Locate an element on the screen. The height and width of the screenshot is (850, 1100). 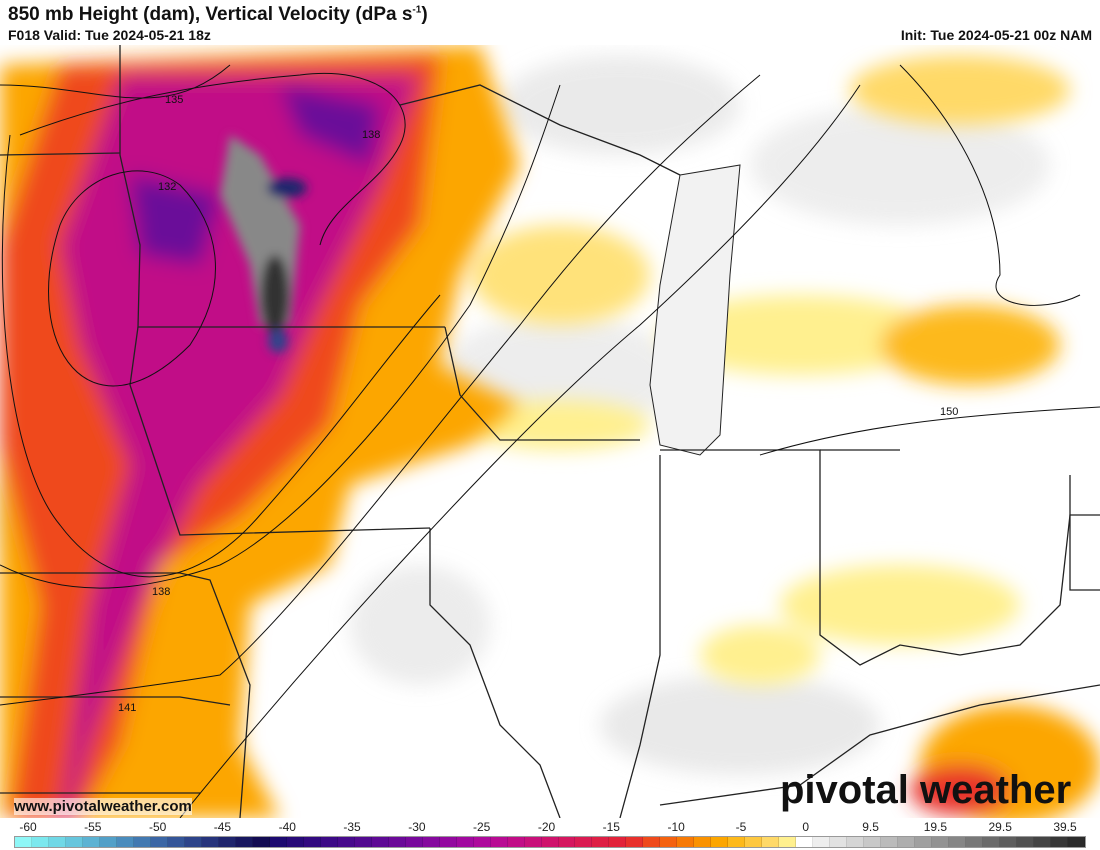
lake-michigan is located at coordinates (695, 310).